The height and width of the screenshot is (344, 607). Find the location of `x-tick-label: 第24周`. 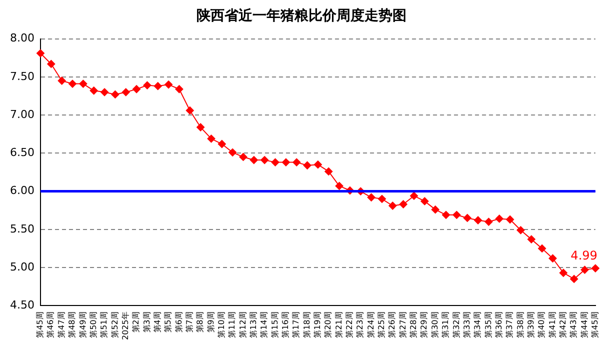

x-tick-label: 第24周 is located at coordinates (371, 325).